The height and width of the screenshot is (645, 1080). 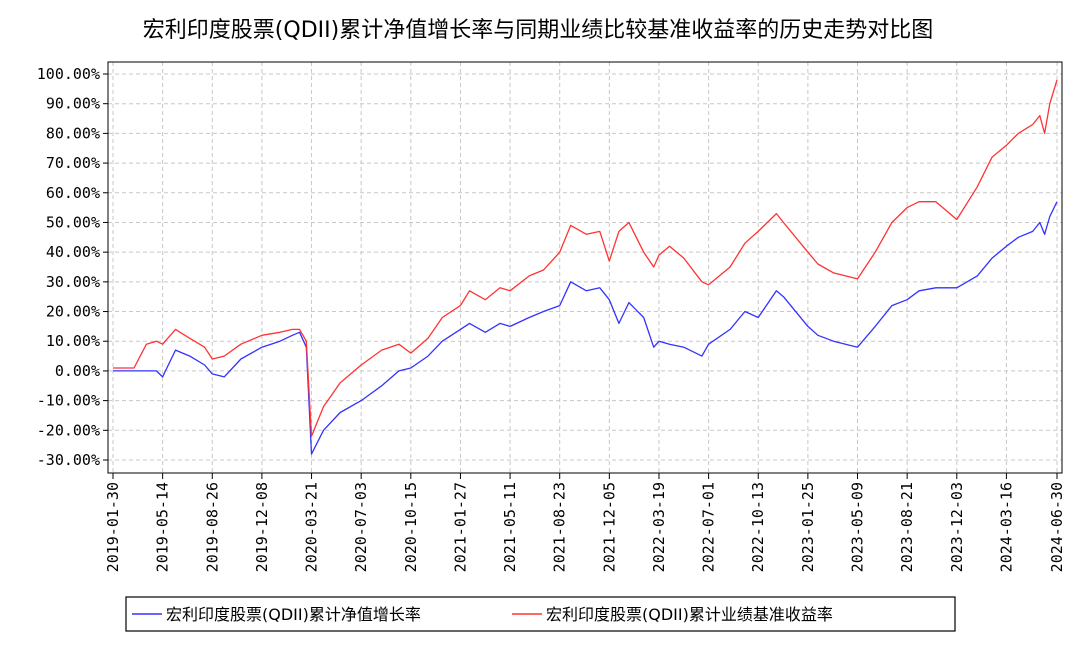 What do you see at coordinates (73, 252) in the screenshot?
I see `y-tick-label: 40.00%` at bounding box center [73, 252].